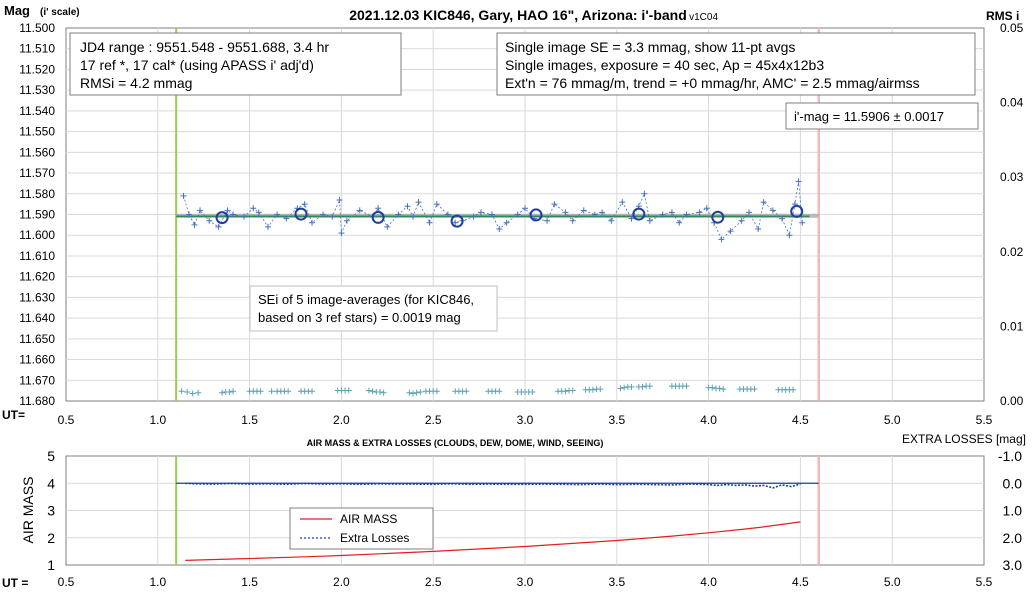 Image resolution: width=1034 pixels, height=594 pixels. I want to click on y2-tick-label: 0.00, so click(1012, 401).